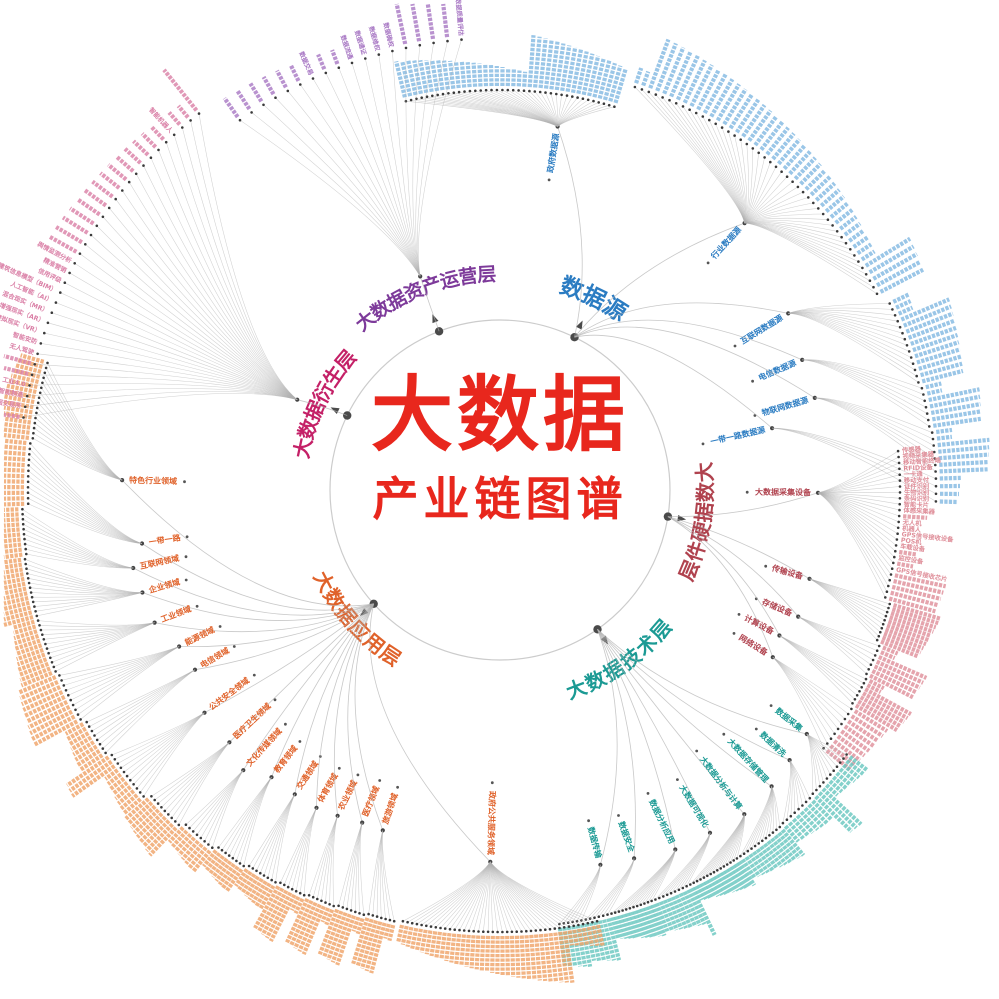 The image size is (999, 999). What do you see at coordinates (468, 277) in the screenshot?
I see `main-branch-label-glyph: 营` at bounding box center [468, 277].